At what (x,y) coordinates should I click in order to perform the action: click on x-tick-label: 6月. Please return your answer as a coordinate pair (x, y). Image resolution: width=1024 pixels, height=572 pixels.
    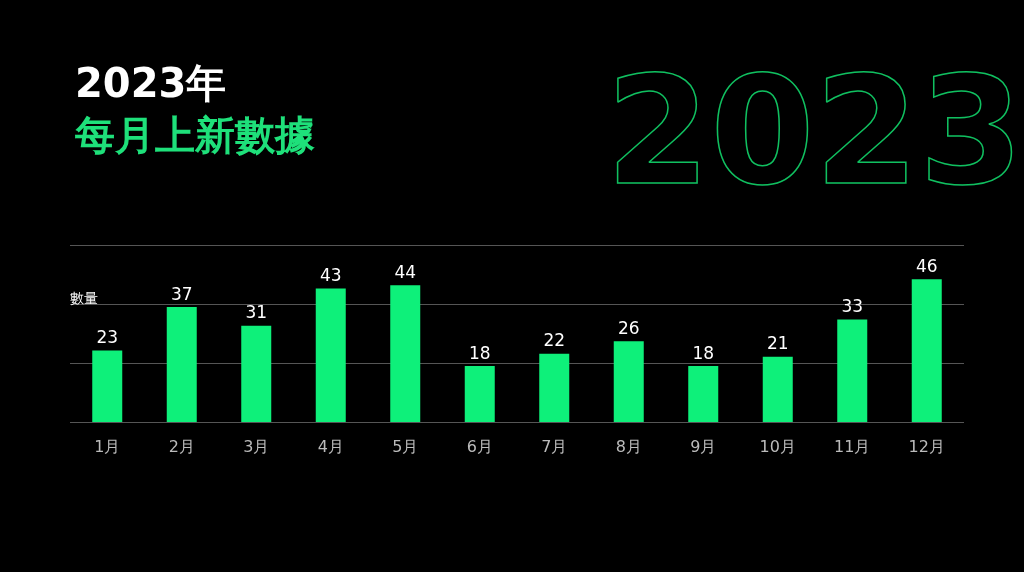
    Looking at the image, I should click on (479, 446).